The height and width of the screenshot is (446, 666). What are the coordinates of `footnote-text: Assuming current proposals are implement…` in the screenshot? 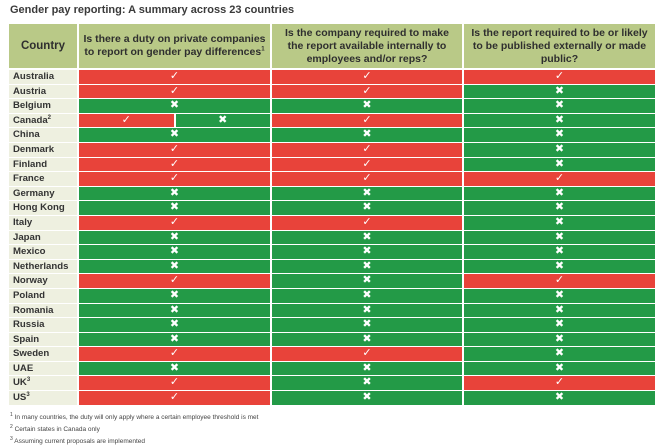 It's located at (79, 441).